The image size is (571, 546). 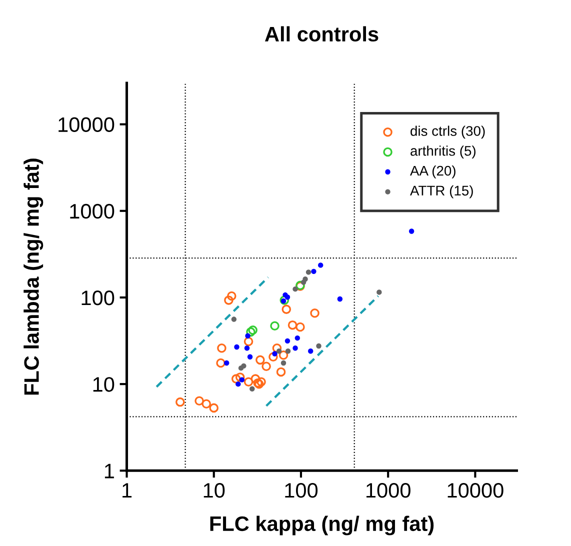 What do you see at coordinates (214, 490) in the screenshot?
I see `x-tick-label: 10` at bounding box center [214, 490].